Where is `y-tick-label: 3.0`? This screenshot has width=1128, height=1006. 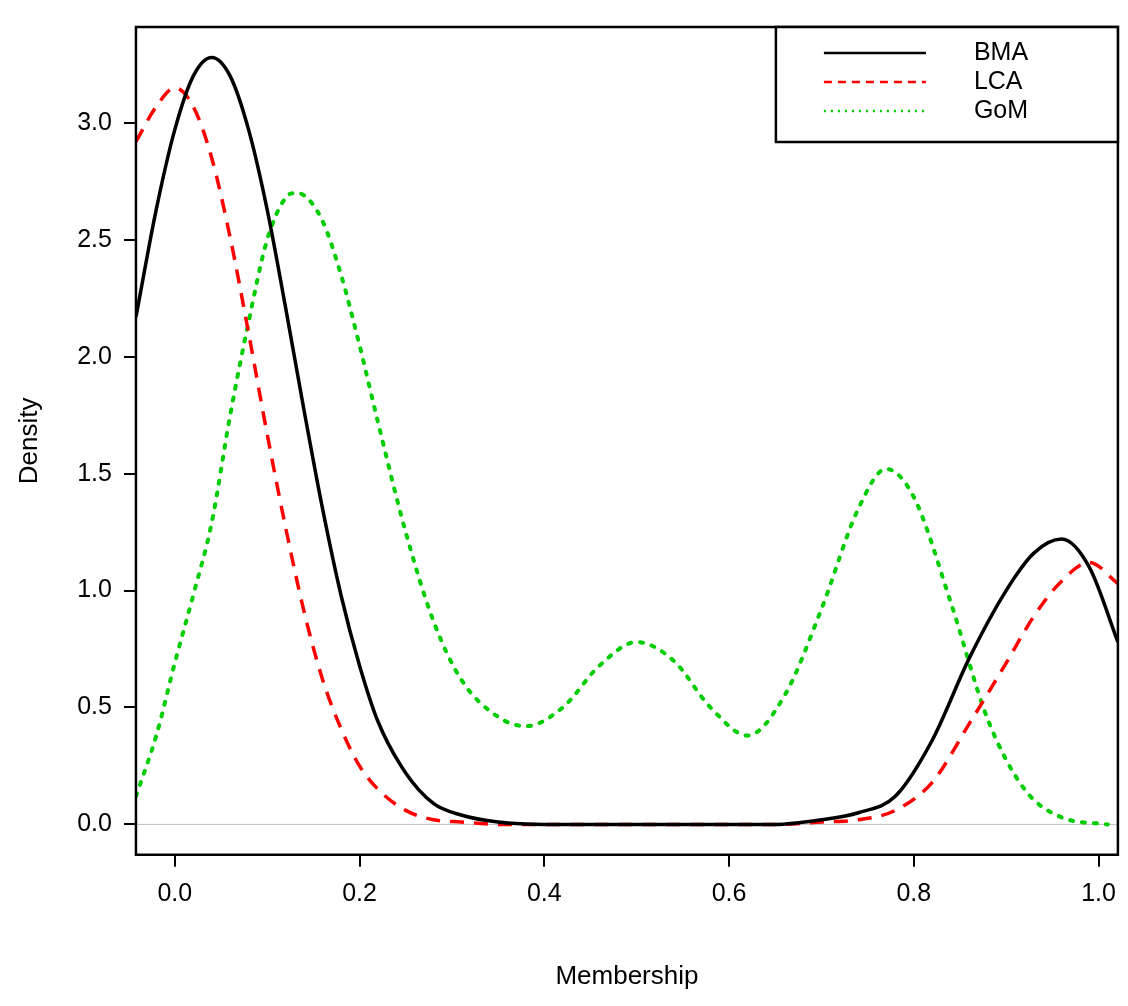
y-tick-label: 3.0 is located at coordinates (94, 120).